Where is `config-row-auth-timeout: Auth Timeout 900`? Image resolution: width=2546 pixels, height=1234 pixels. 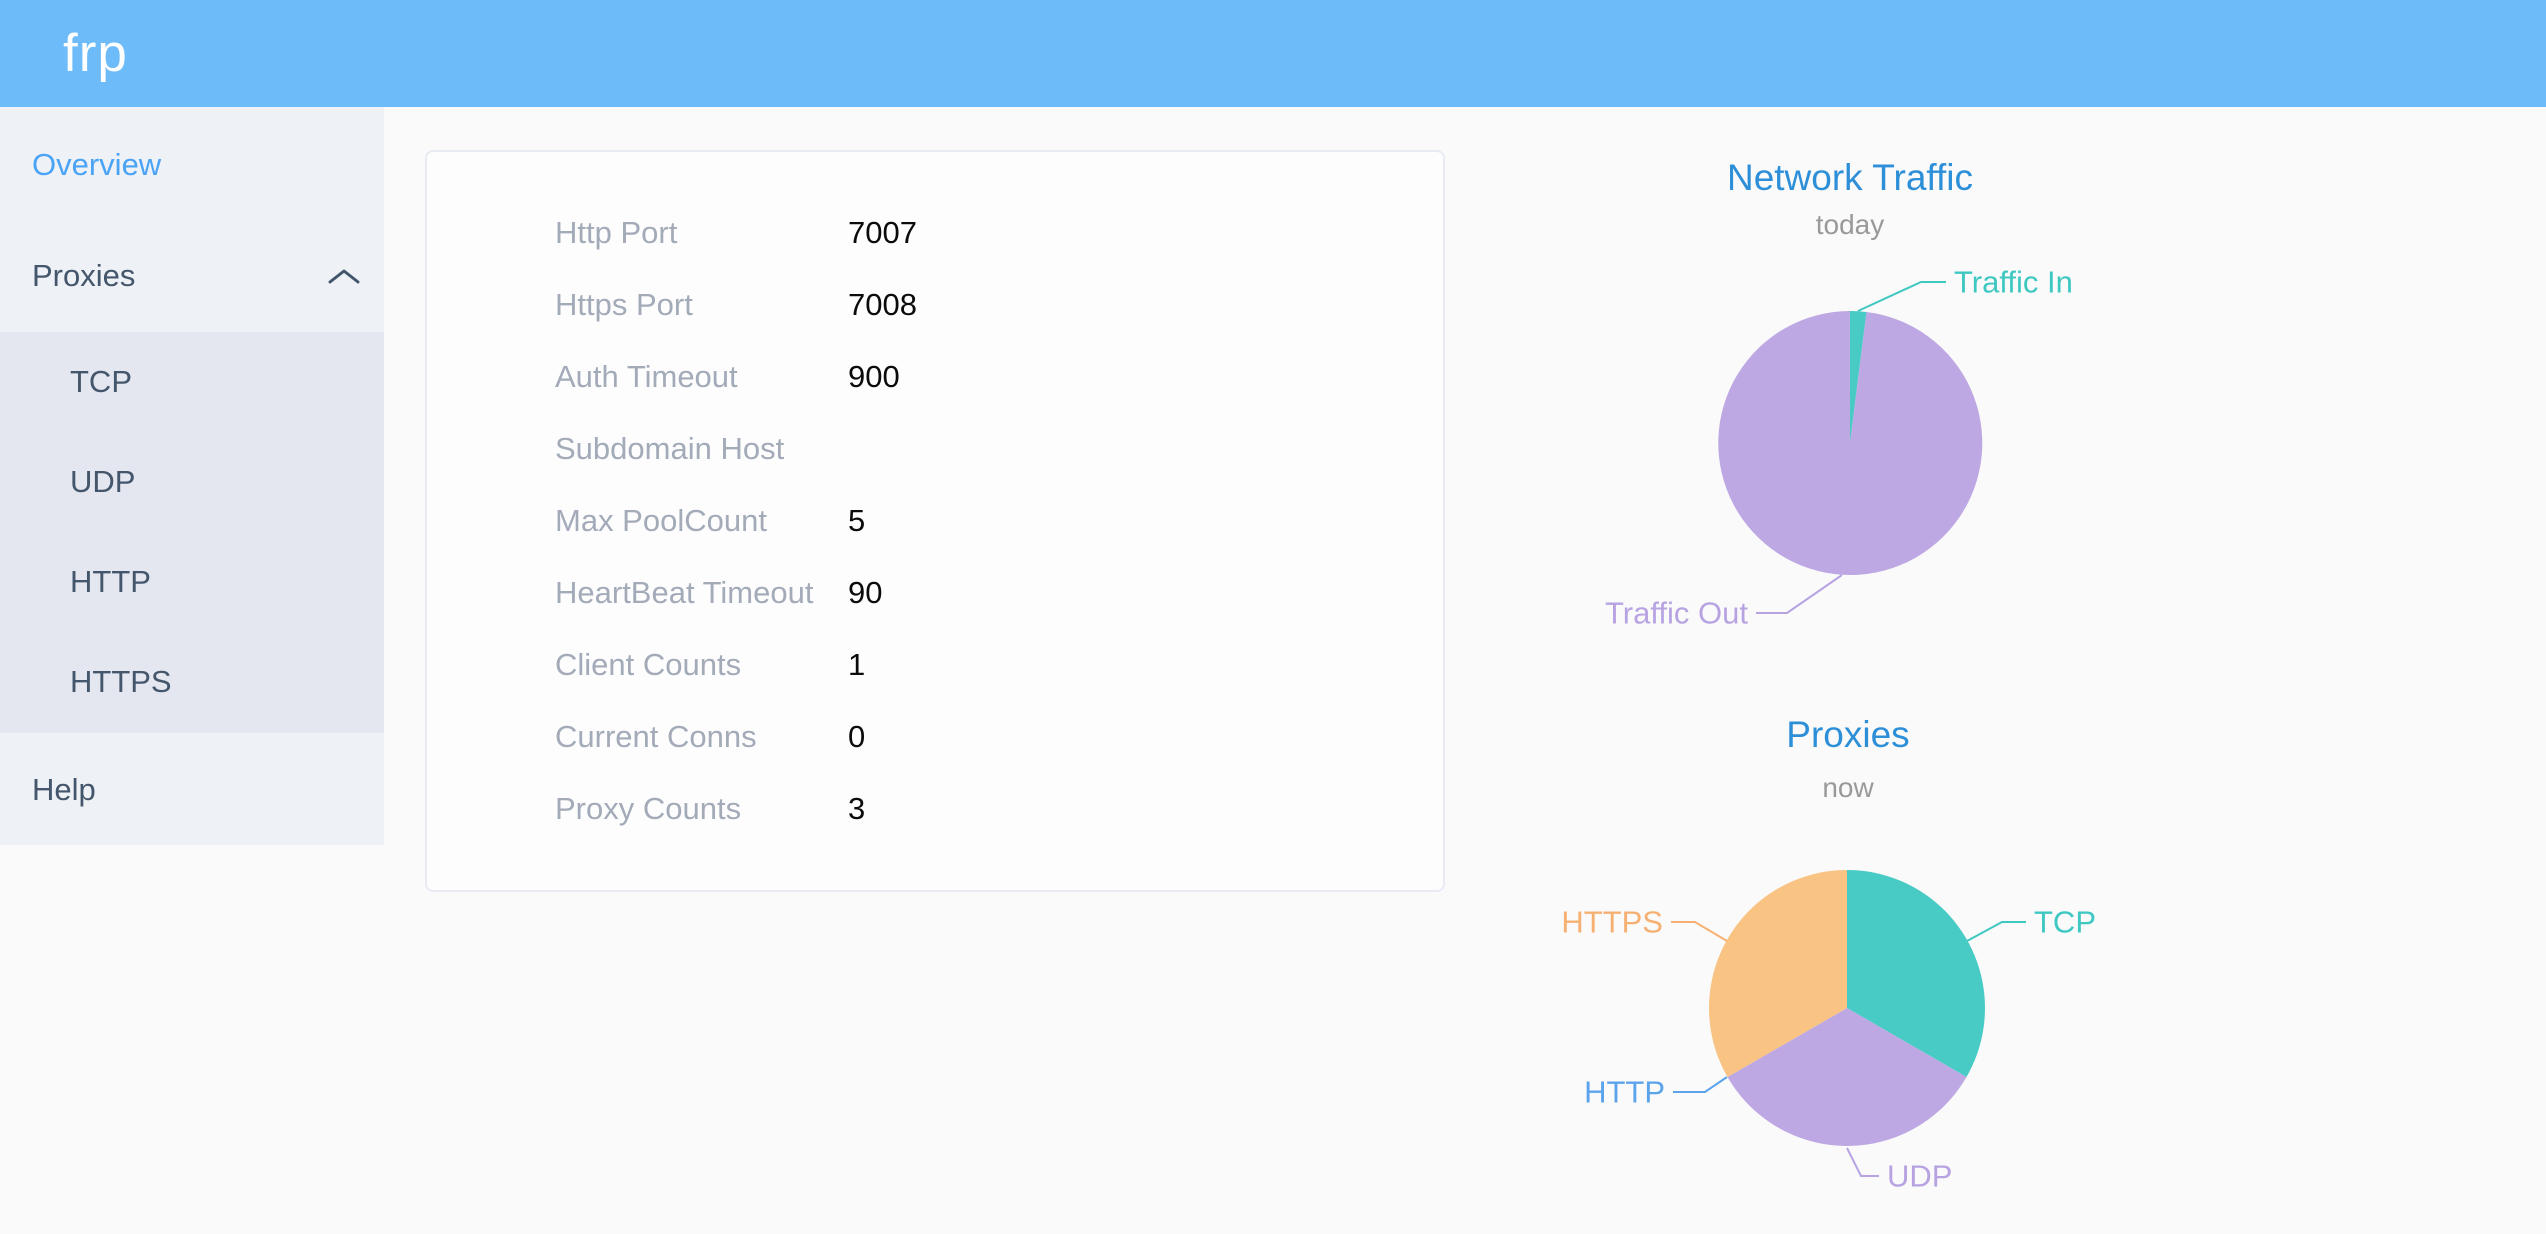 config-row-auth-timeout: Auth Timeout 900 is located at coordinates (999, 377).